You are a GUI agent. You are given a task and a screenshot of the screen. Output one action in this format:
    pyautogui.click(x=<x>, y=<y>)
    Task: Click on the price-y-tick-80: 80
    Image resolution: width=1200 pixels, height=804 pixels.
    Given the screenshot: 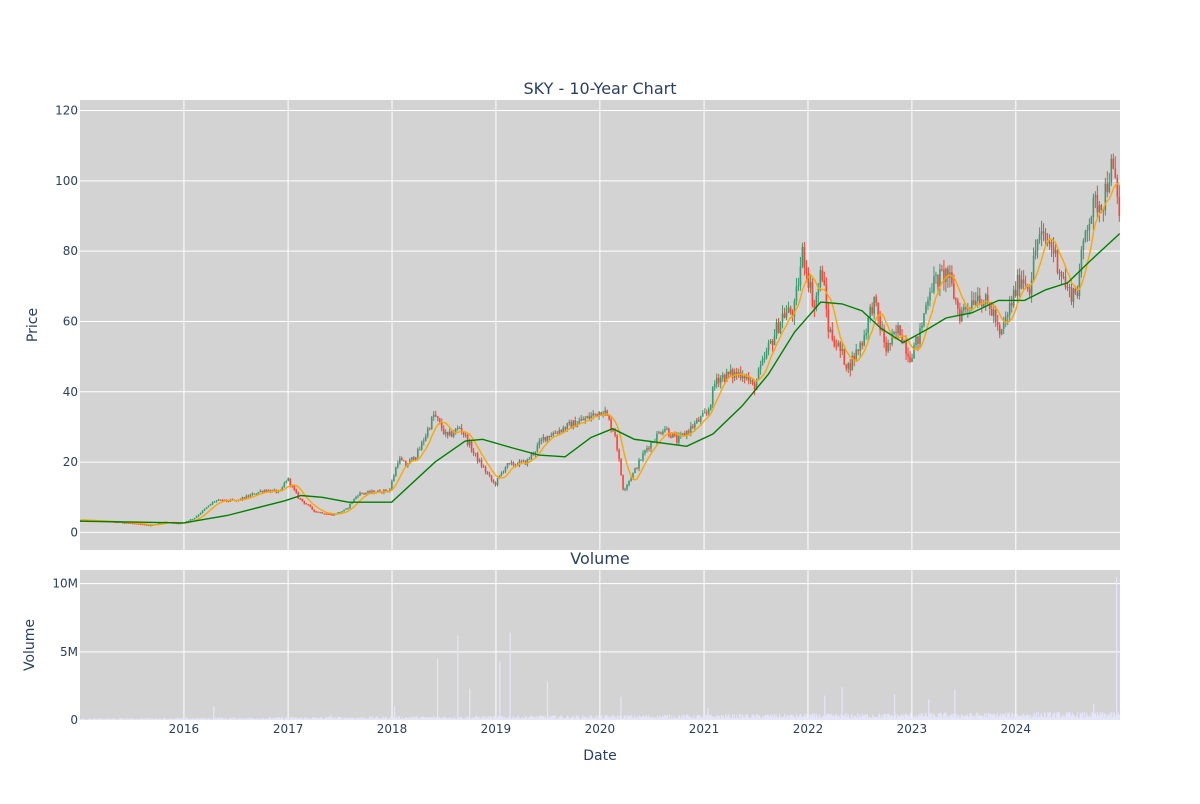 What is the action you would take?
    pyautogui.click(x=70, y=251)
    